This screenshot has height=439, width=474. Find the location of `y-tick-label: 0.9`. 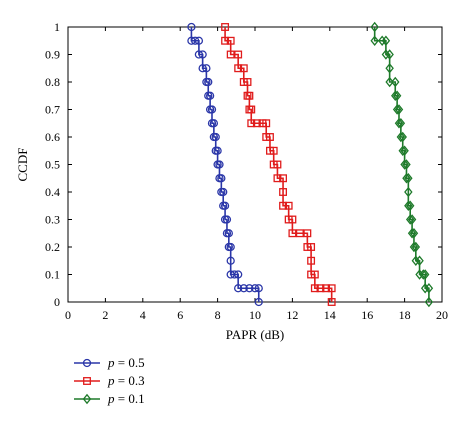

y-tick-label: 0.9 is located at coordinates (52, 55).